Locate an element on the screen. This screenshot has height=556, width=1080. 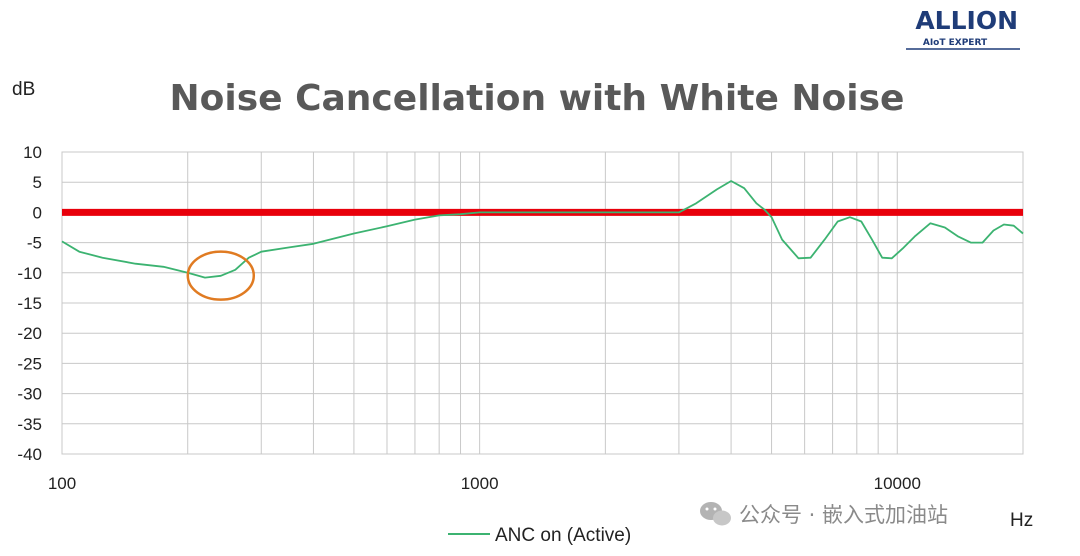
y-ticks: 10 5 0 -5 -10 -15 -20 -25 -30 -35 -40 is located at coordinates (29, 303).